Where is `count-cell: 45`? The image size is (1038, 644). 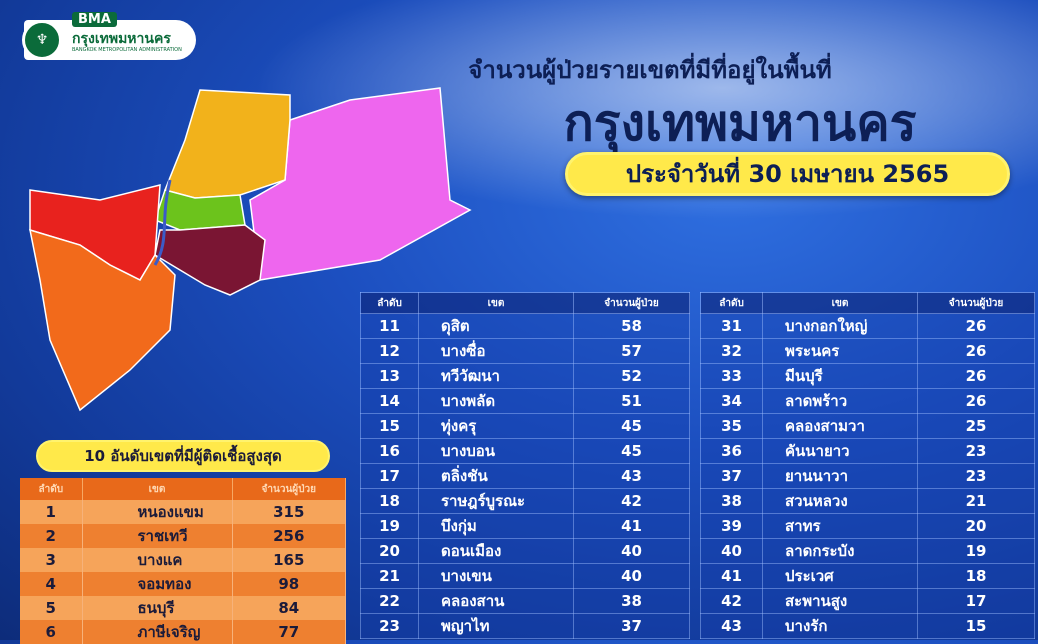
count-cell: 45 is located at coordinates (631, 451).